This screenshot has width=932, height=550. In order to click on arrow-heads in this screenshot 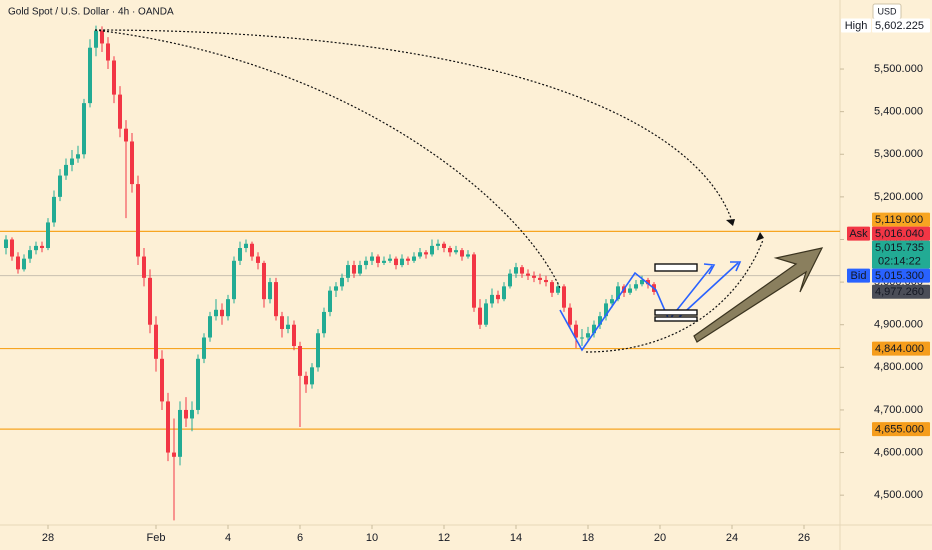, I will do `click(745, 230)`.